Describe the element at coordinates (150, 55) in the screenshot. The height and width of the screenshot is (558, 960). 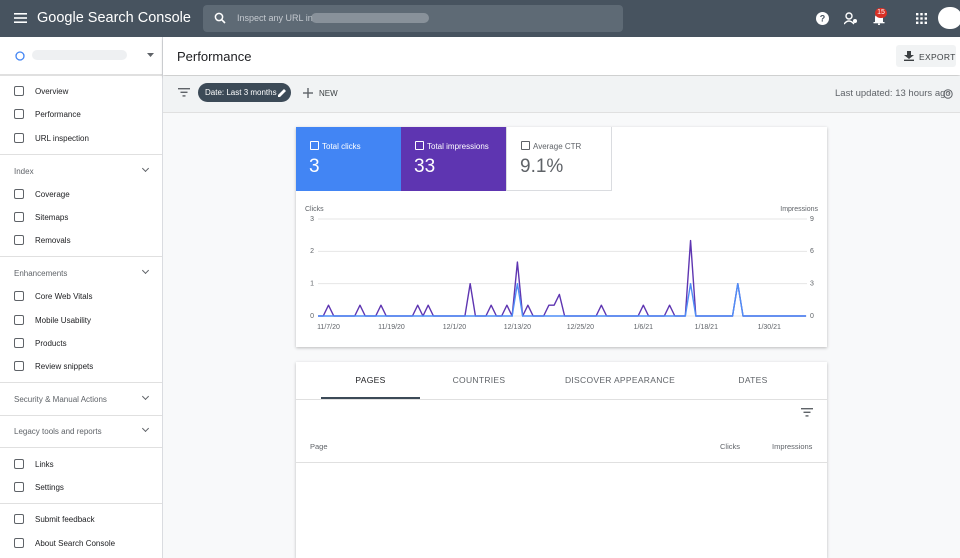
I see `dropdown-arrow` at that location.